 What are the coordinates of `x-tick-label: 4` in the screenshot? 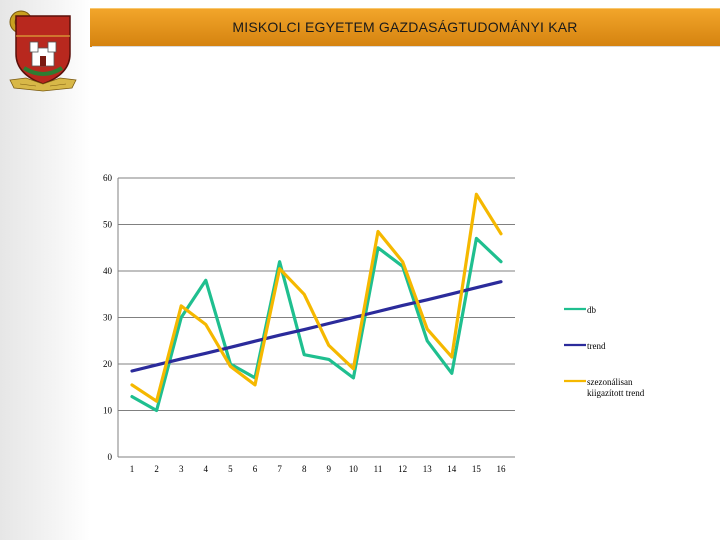 It's located at (206, 469).